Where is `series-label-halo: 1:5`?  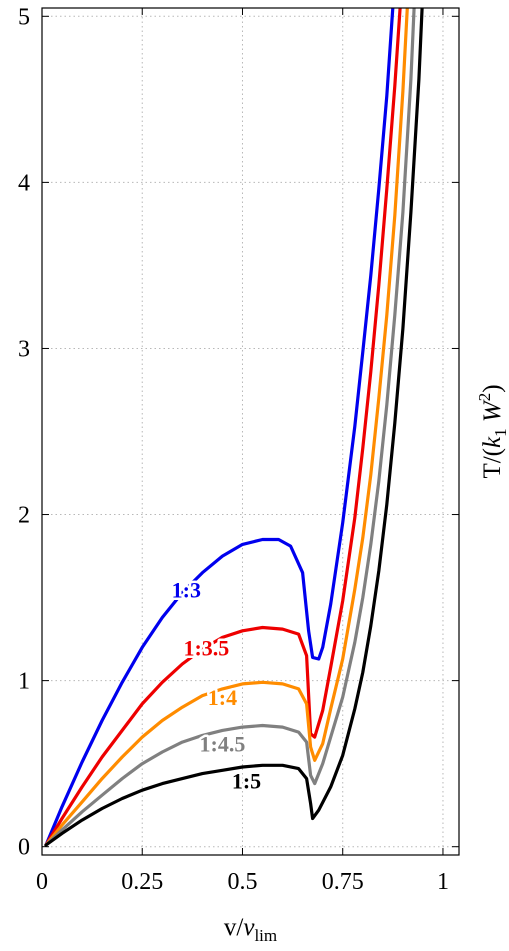 series-label-halo: 1:5 is located at coordinates (246, 780).